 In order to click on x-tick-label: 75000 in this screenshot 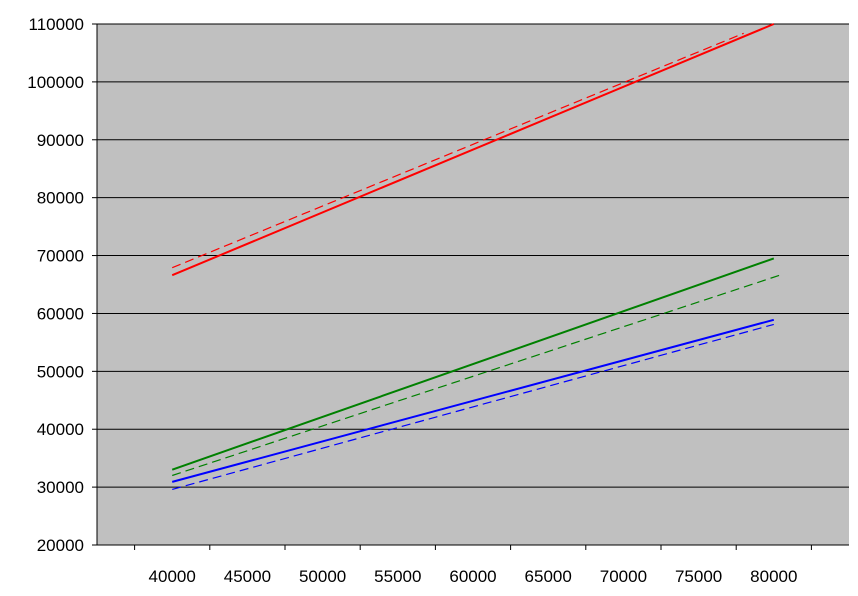, I will do `click(698, 576)`.